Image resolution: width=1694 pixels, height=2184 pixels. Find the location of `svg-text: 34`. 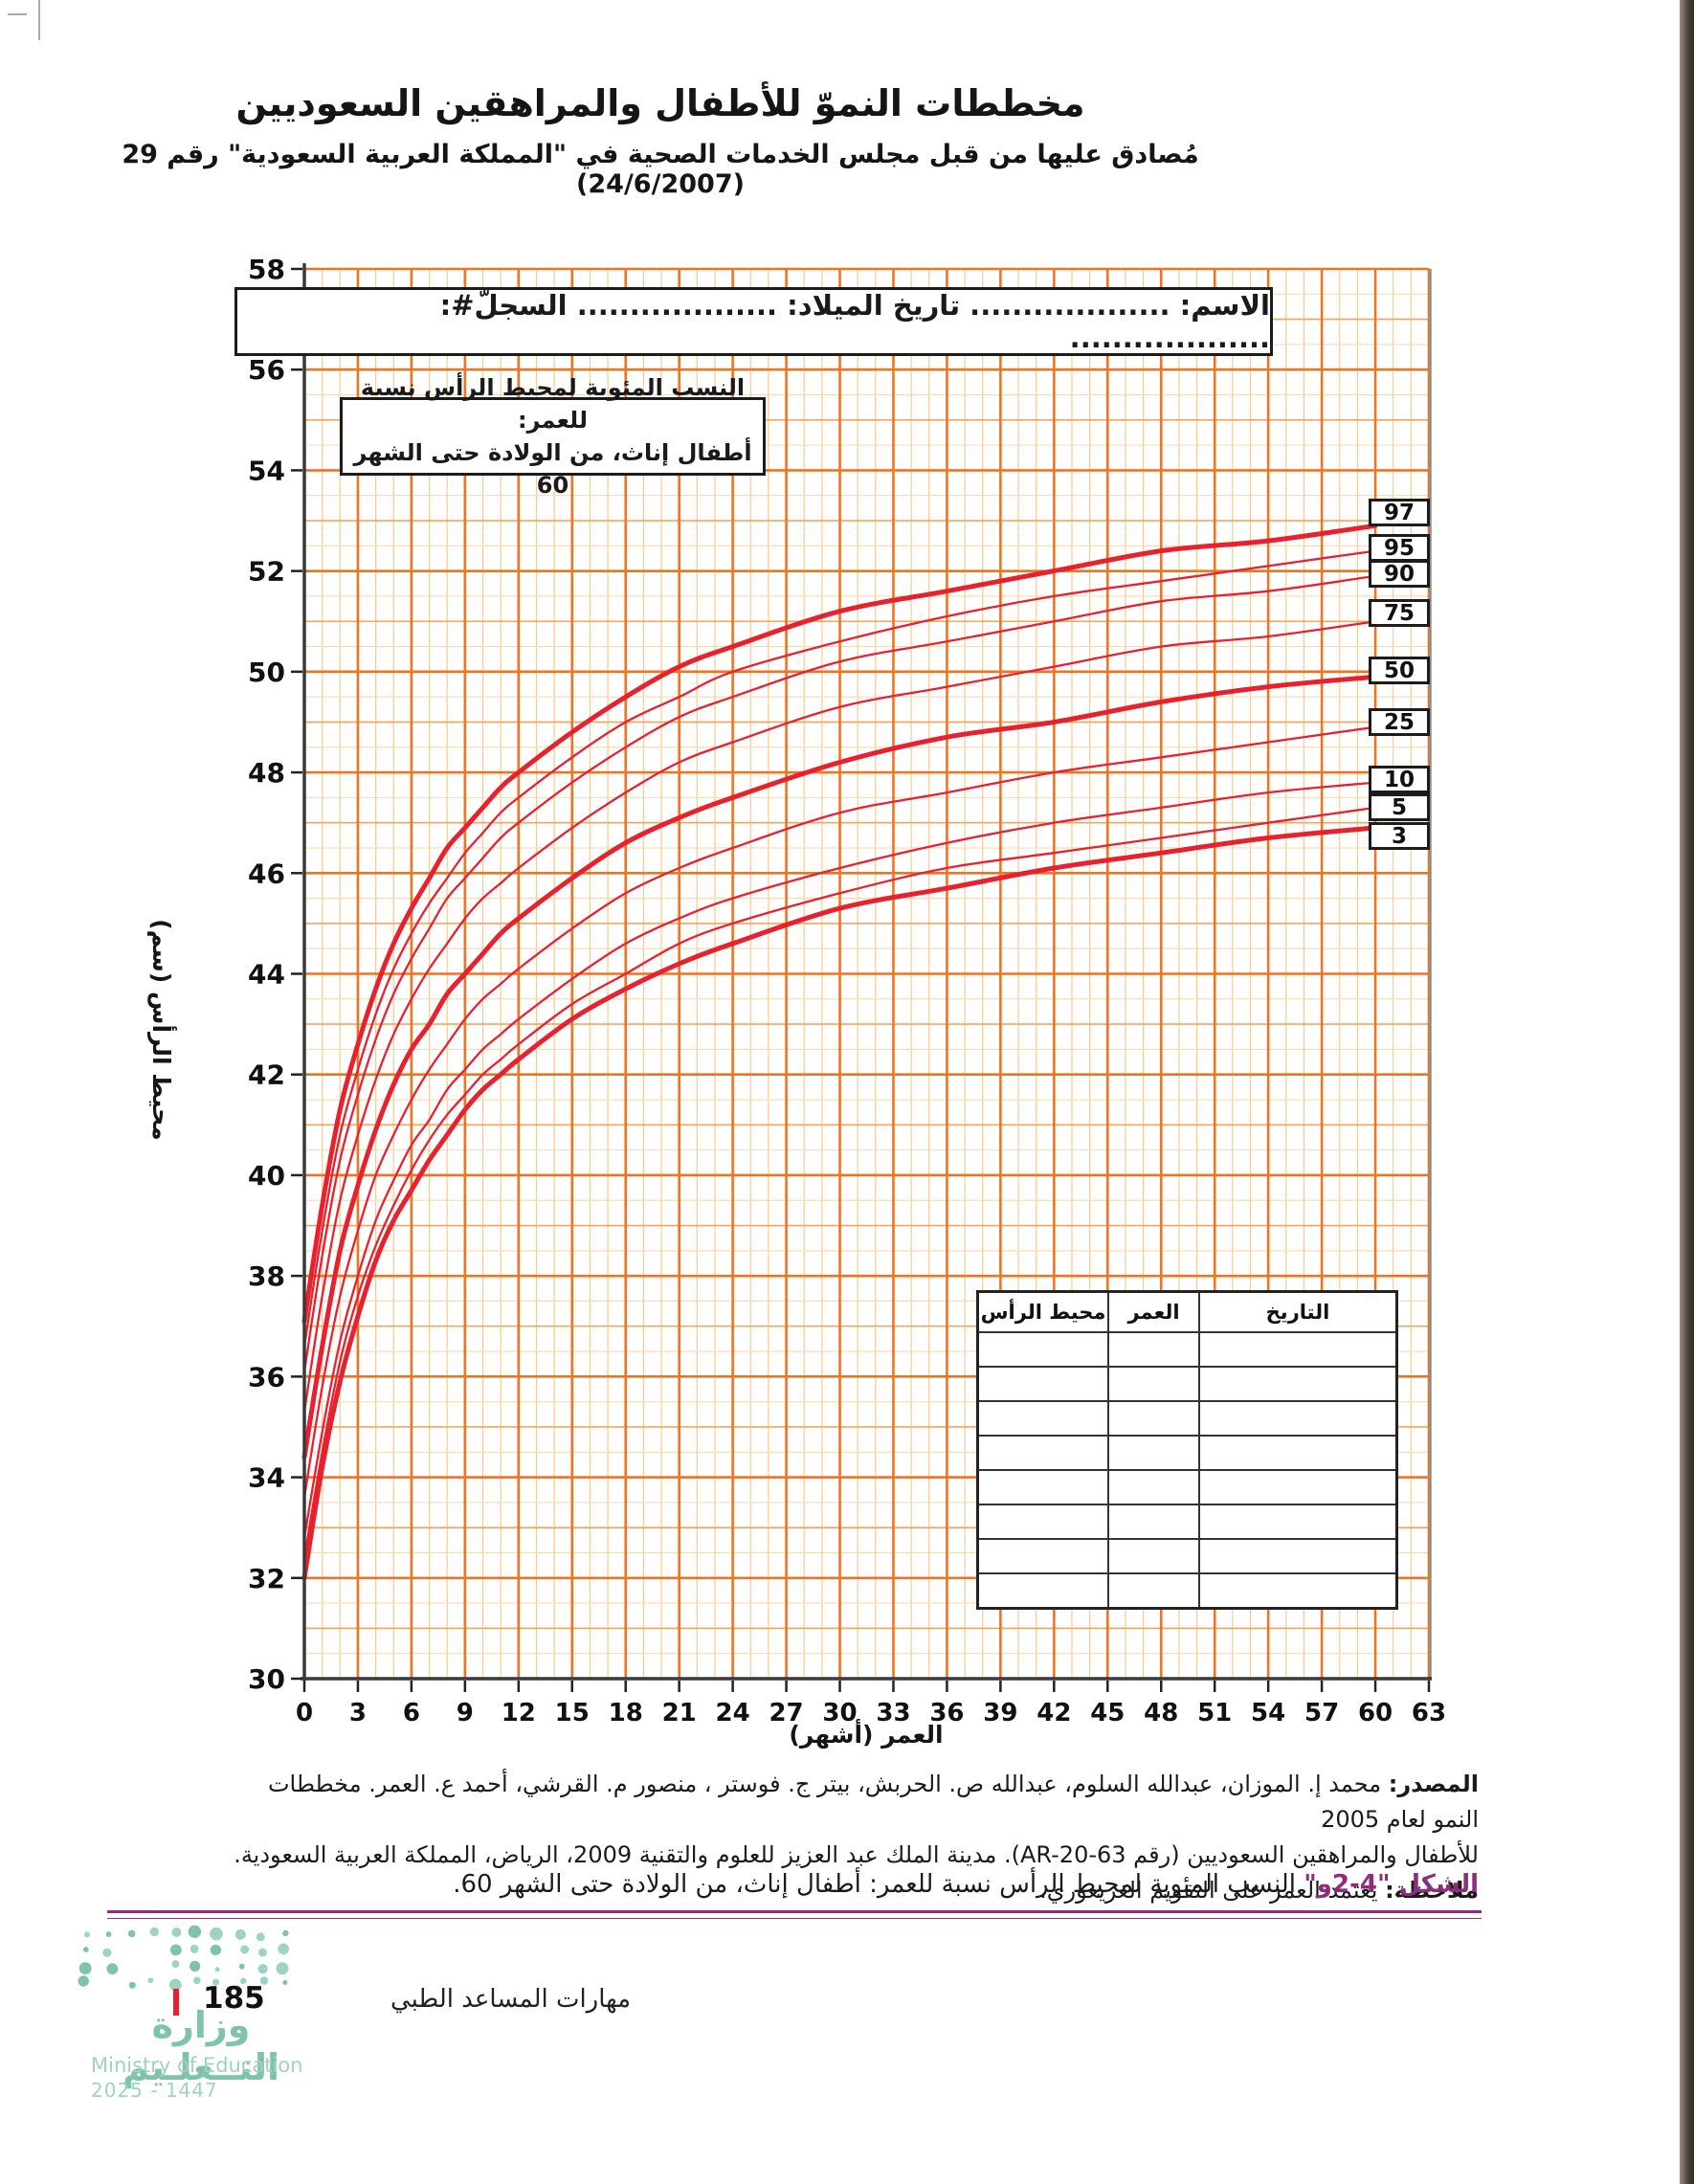

svg-text: 34 is located at coordinates (266, 1478).